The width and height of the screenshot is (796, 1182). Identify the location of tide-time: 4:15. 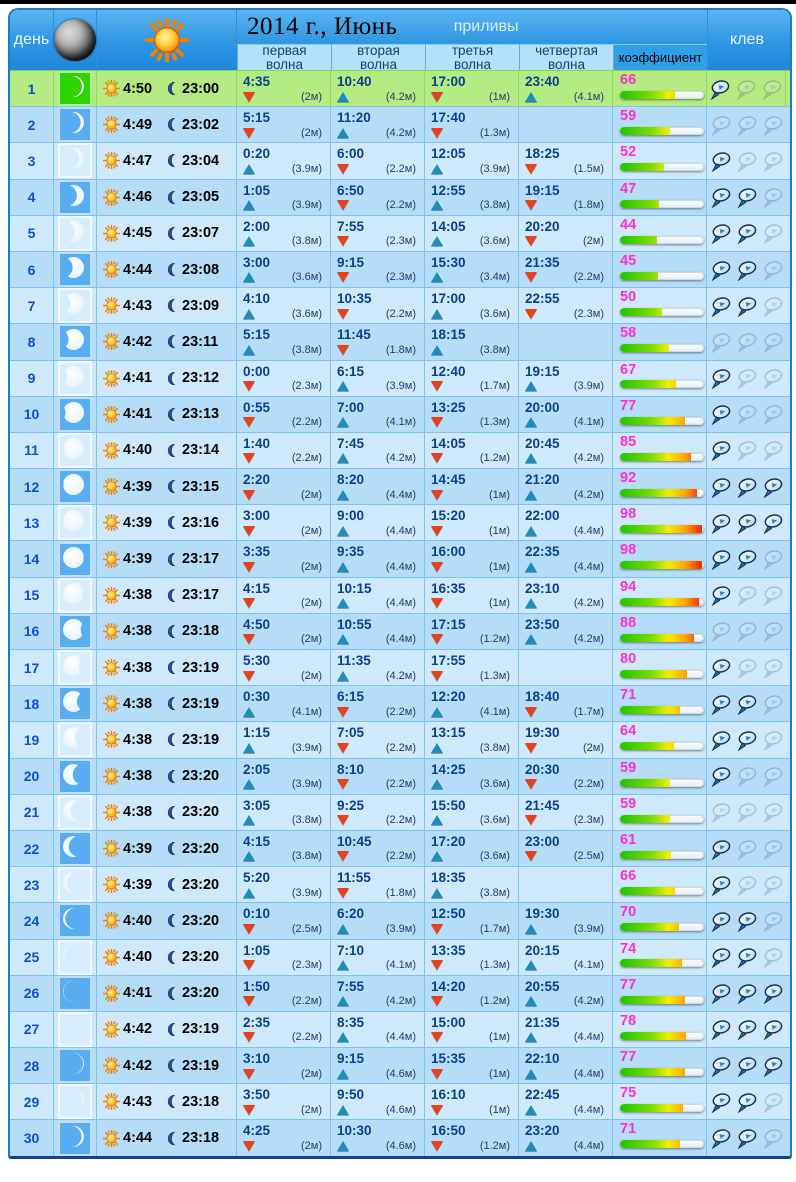
(257, 588).